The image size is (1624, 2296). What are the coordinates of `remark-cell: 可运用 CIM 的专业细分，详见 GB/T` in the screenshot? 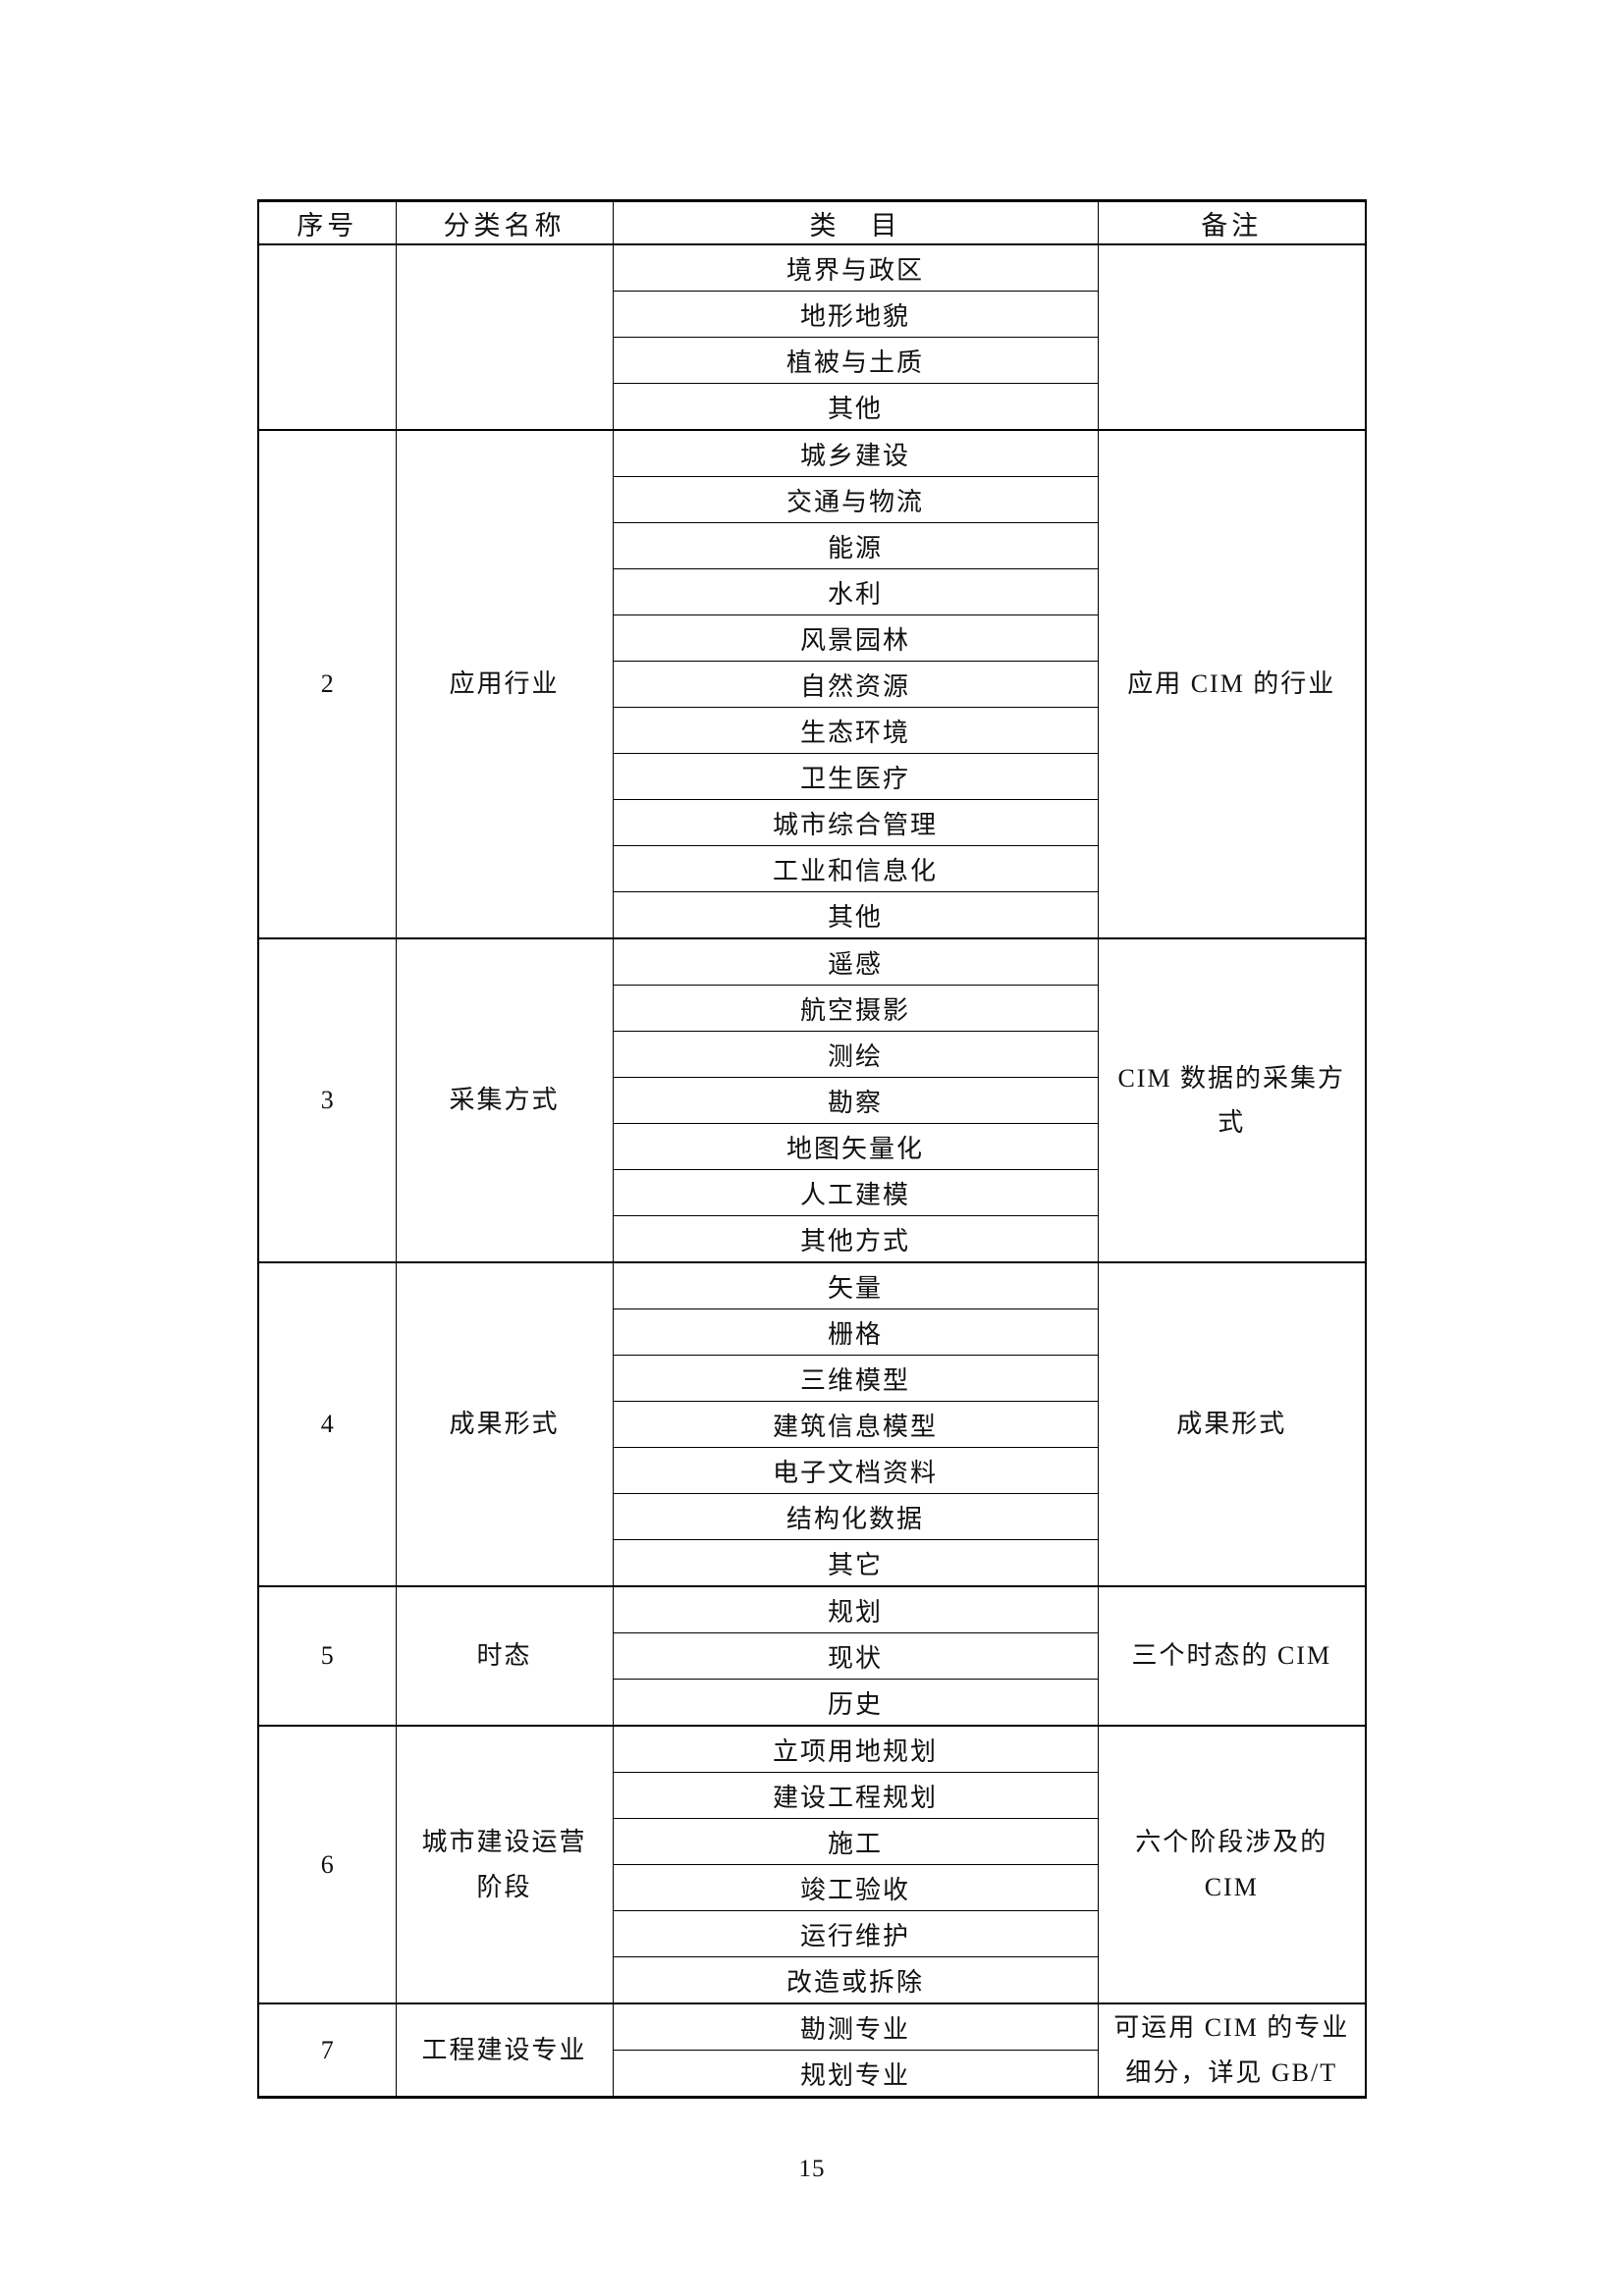 It's located at (1232, 2050).